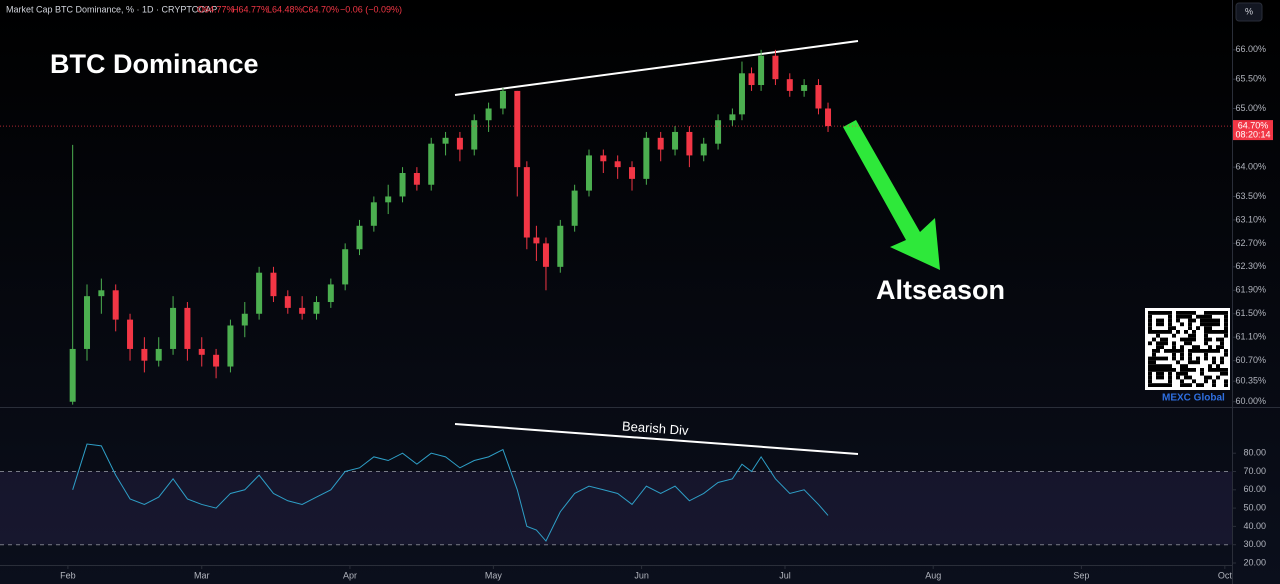 This screenshot has height=584, width=1280. I want to click on y-tick-label: 64.00%, so click(1250, 167).